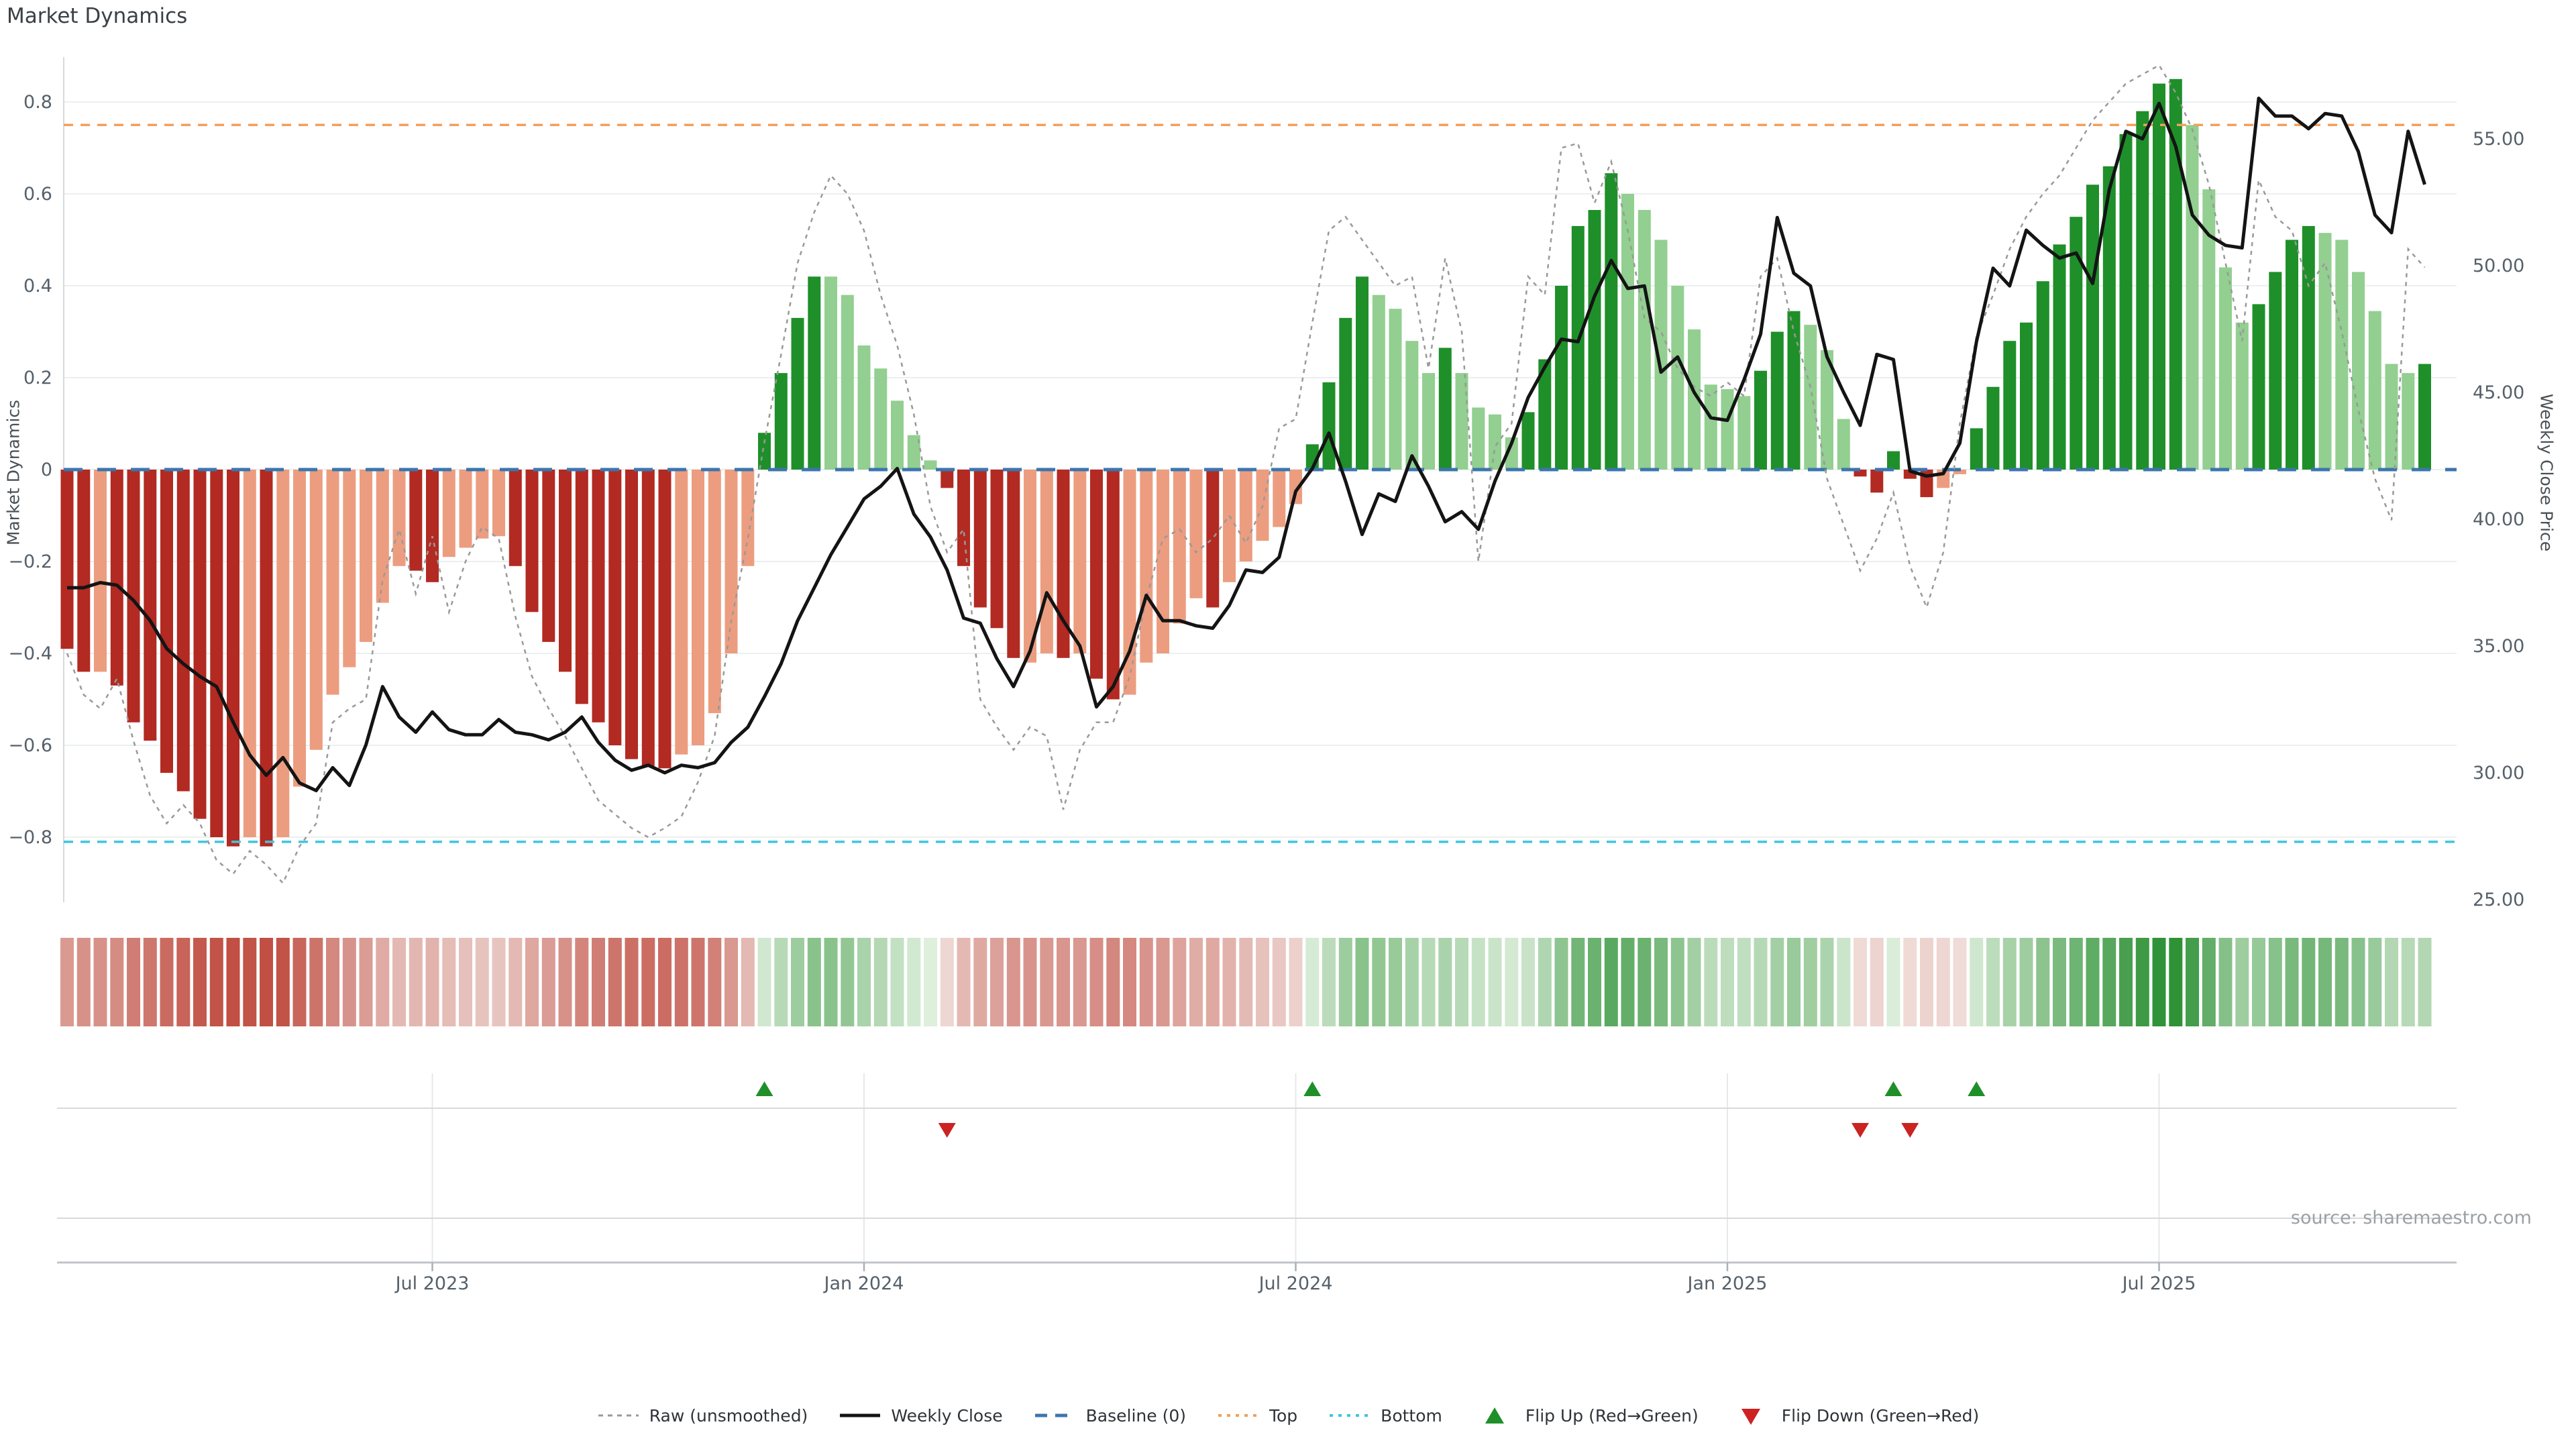  I want to click on x-tick-label: Jul 2023, so click(432, 1283).